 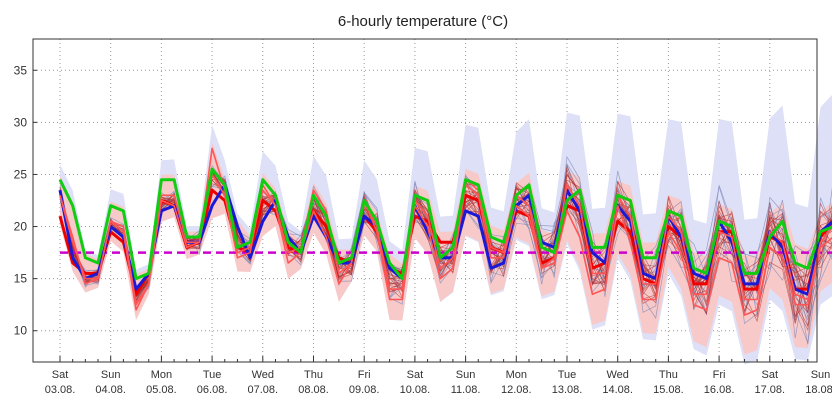 I want to click on x-tick-date-label: 16.08., so click(x=719, y=390).